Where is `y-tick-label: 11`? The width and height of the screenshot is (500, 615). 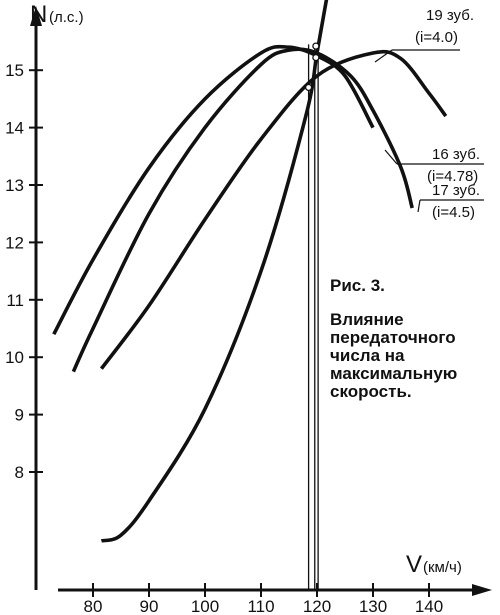
y-tick-label: 11 is located at coordinates (15, 300).